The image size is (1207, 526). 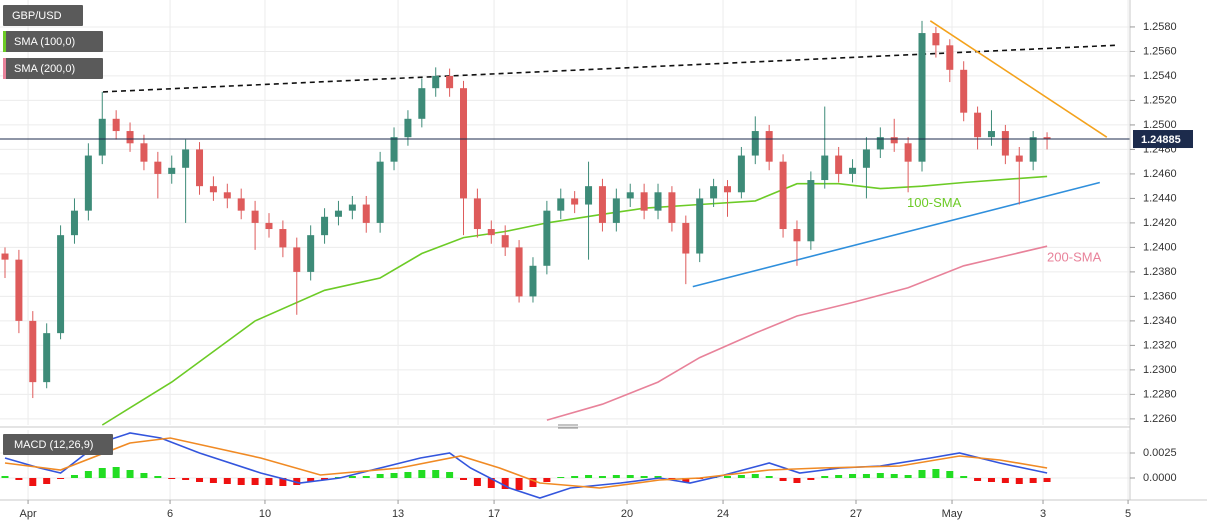 What do you see at coordinates (526, 463) in the screenshot?
I see `macd-line` at bounding box center [526, 463].